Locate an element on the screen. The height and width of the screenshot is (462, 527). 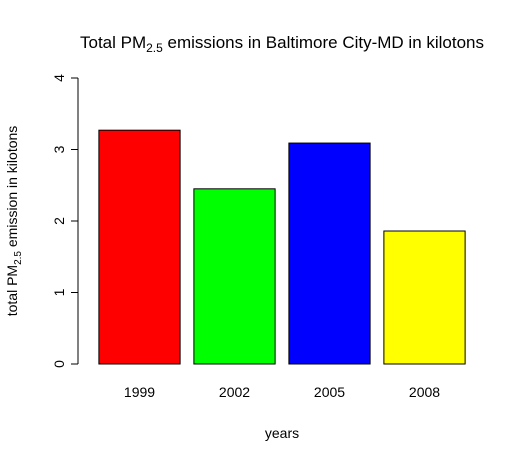
y-axis-label: total PM2.5 emission in kilotons is located at coordinates (14, 221).